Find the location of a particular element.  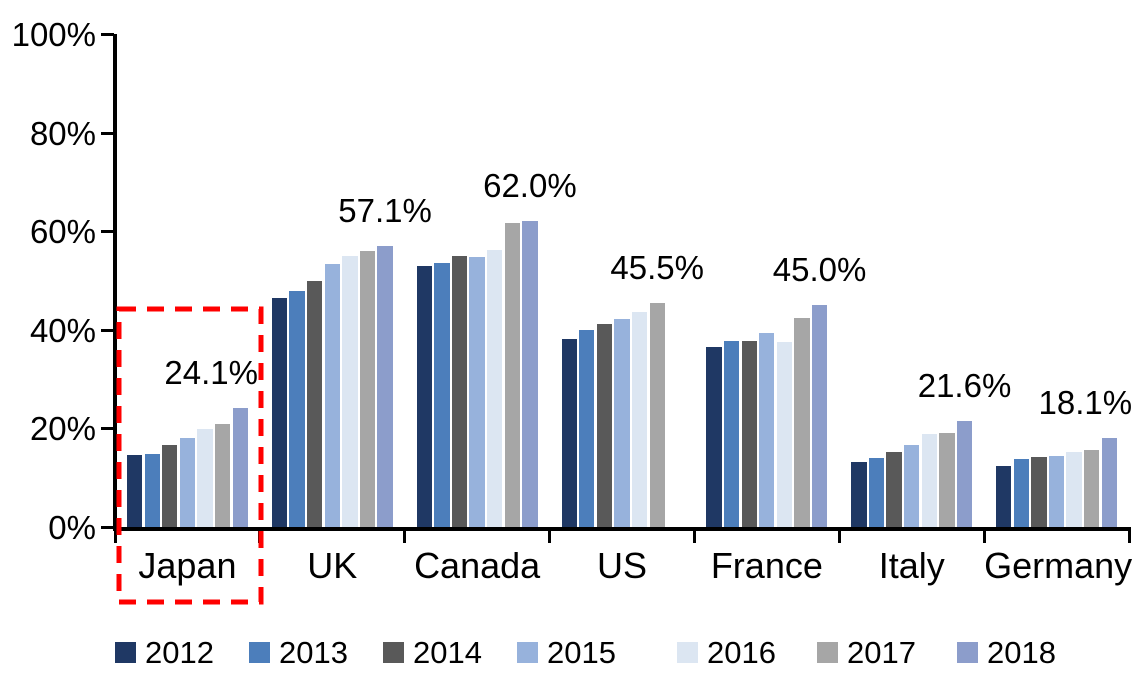

legend-swatch-2014 is located at coordinates (393, 652).